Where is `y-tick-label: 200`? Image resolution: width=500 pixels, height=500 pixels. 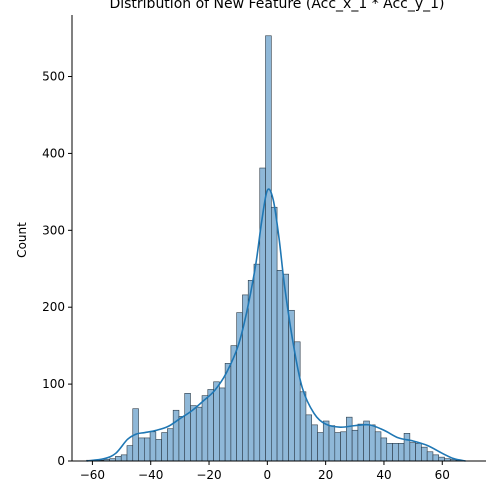 y-tick-label: 200 is located at coordinates (53, 307).